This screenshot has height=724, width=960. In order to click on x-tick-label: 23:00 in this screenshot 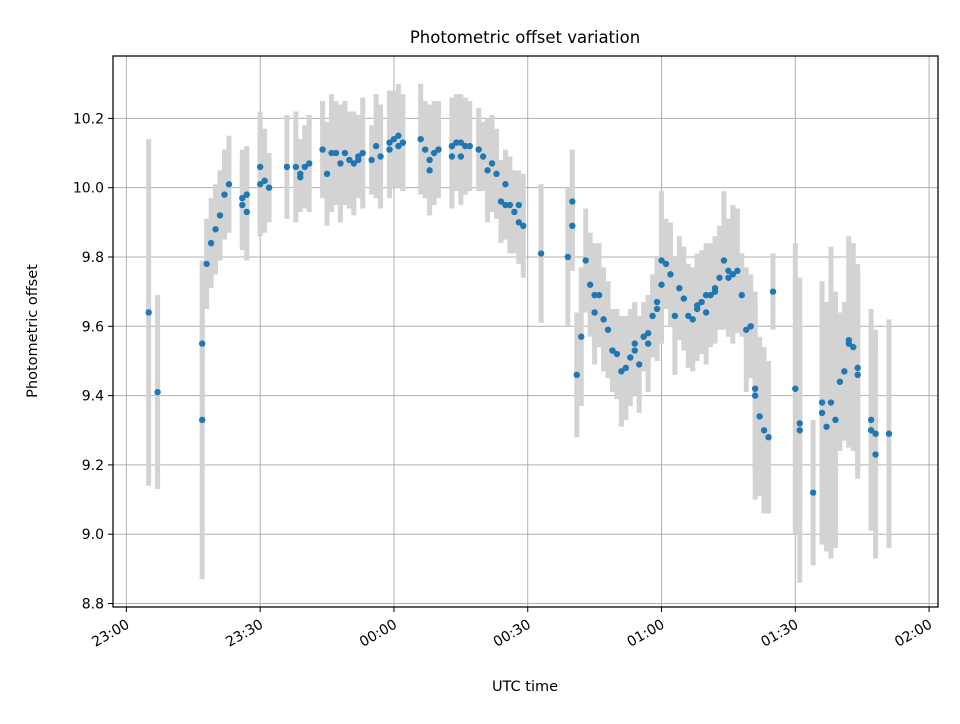, I will do `click(110, 634)`.